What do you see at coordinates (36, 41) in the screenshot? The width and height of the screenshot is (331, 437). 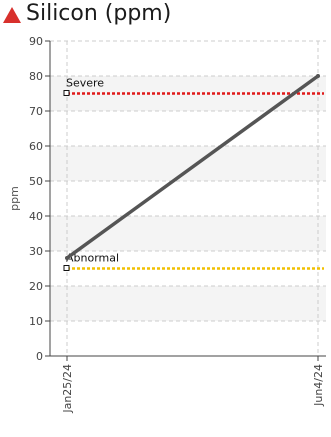 I see `y-tick-label: 90` at bounding box center [36, 41].